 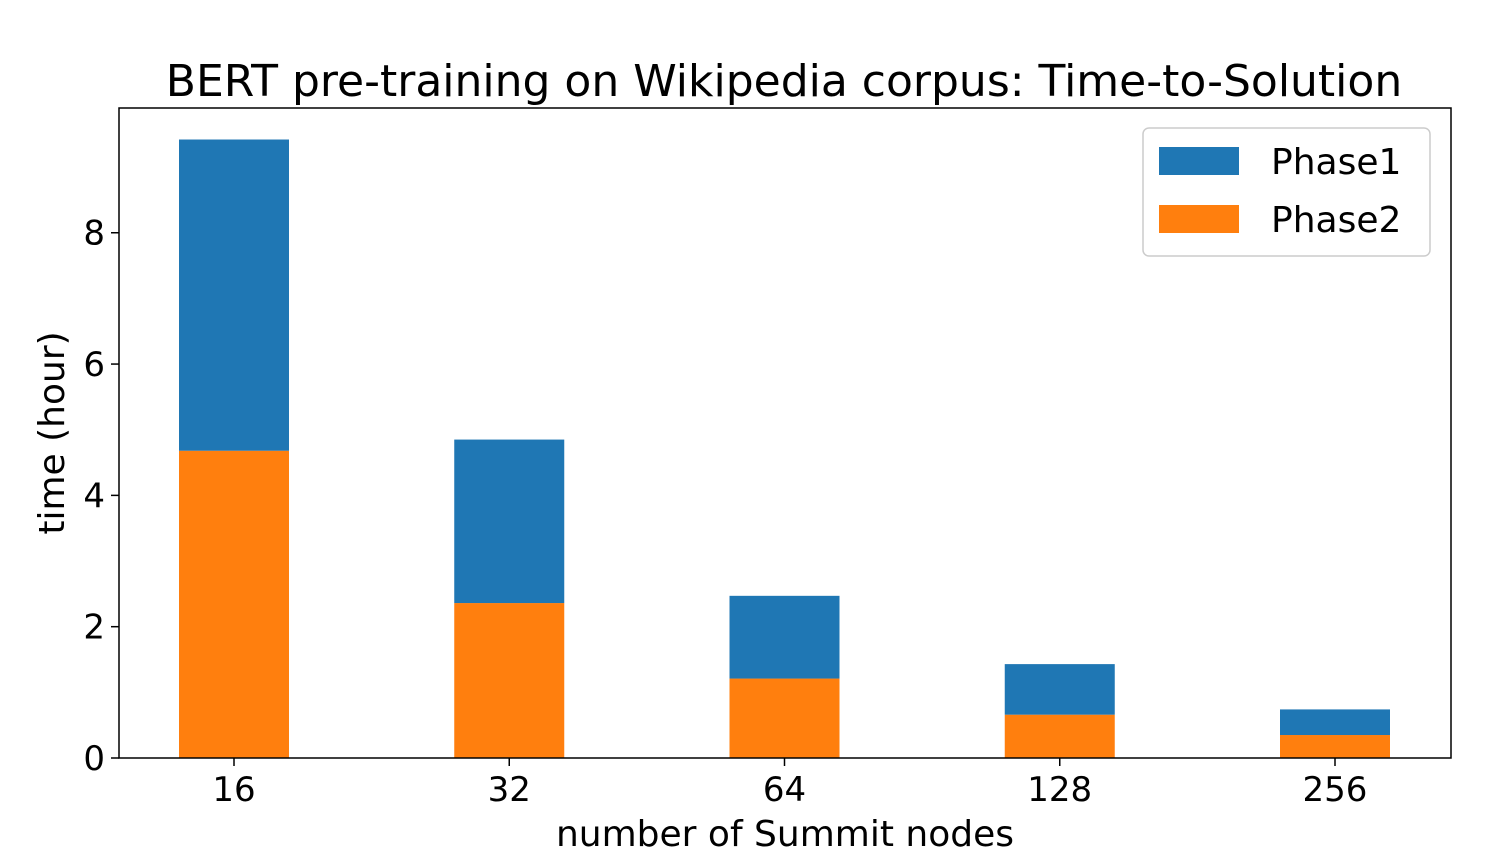 What do you see at coordinates (52, 432) in the screenshot?
I see `y-axis-label: time (hour)` at bounding box center [52, 432].